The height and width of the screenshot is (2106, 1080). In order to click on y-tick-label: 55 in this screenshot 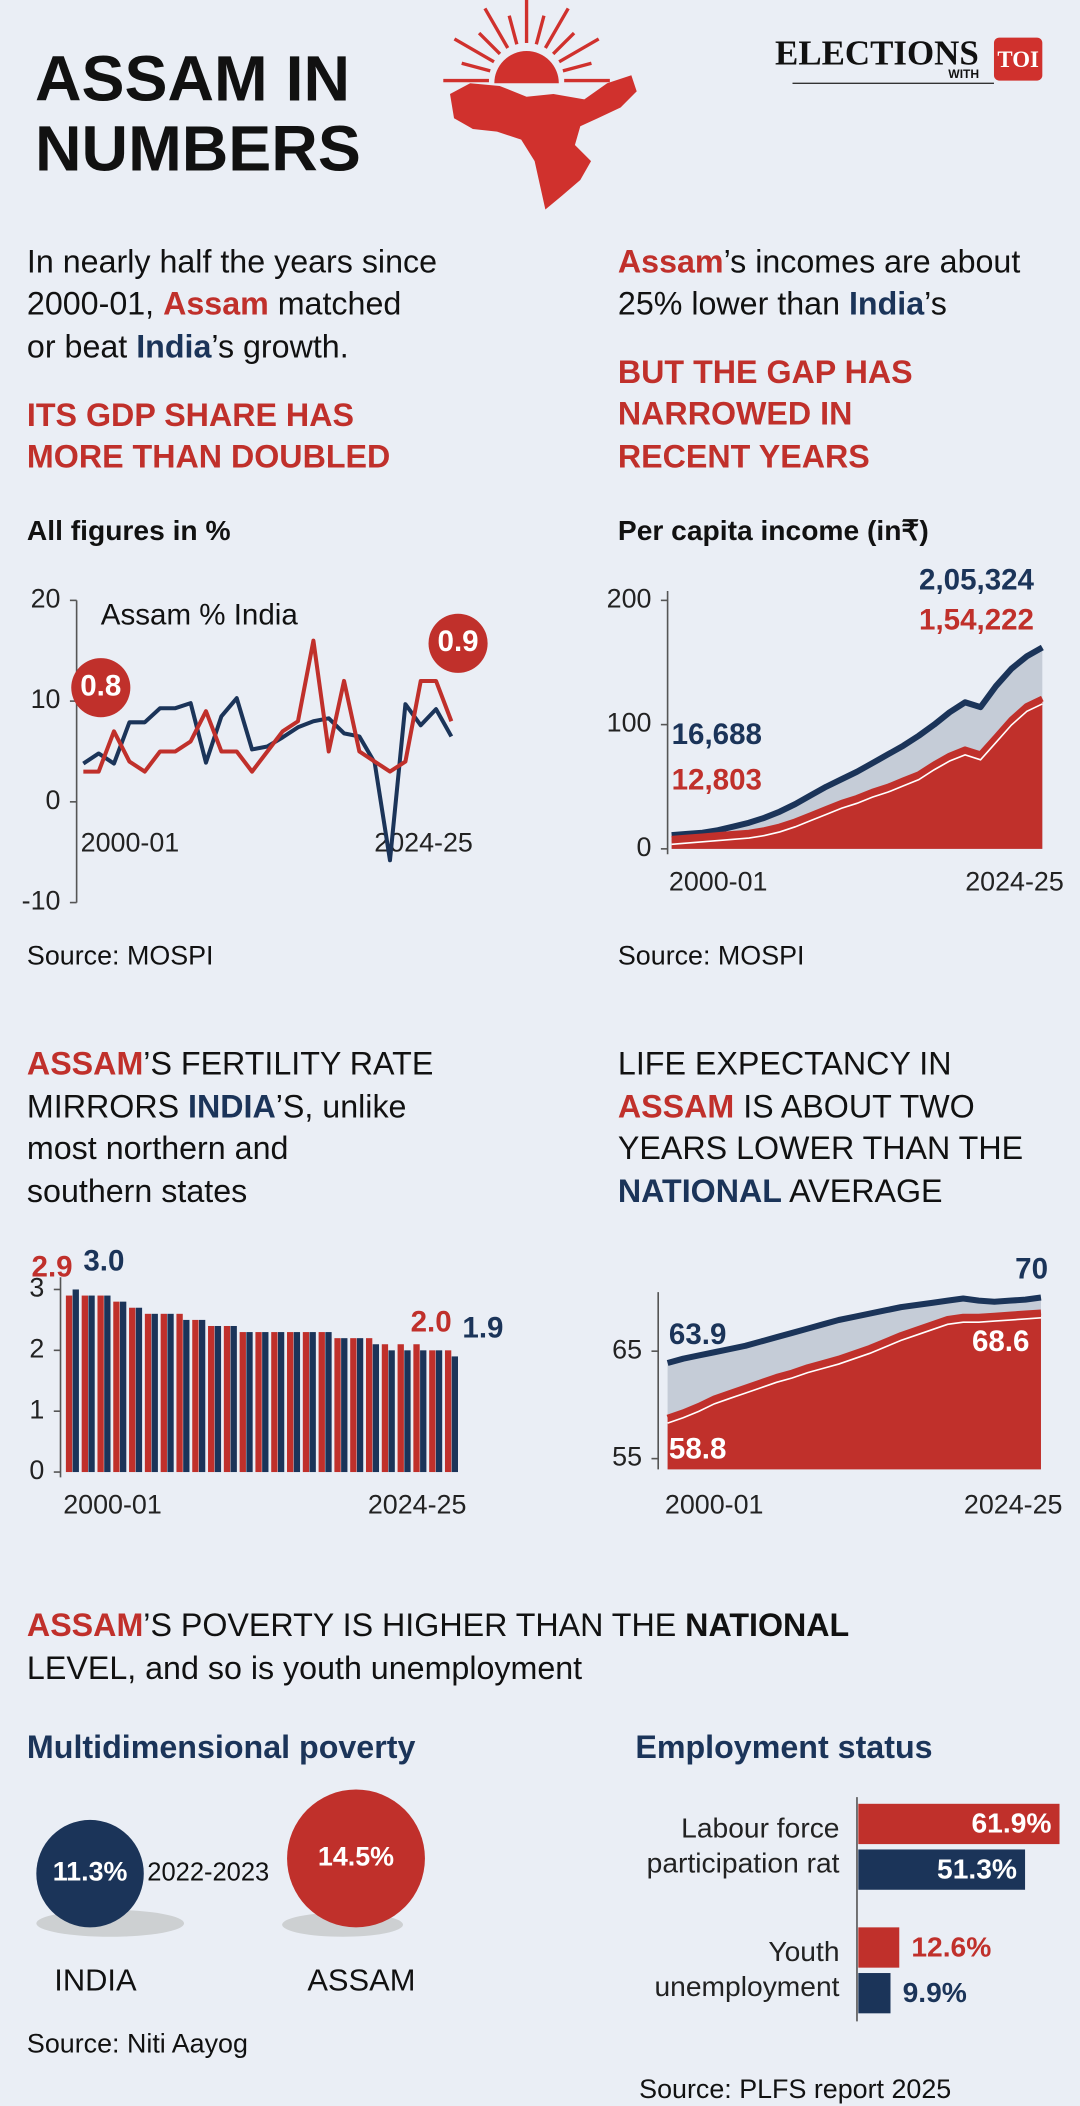, I will do `click(627, 1457)`.